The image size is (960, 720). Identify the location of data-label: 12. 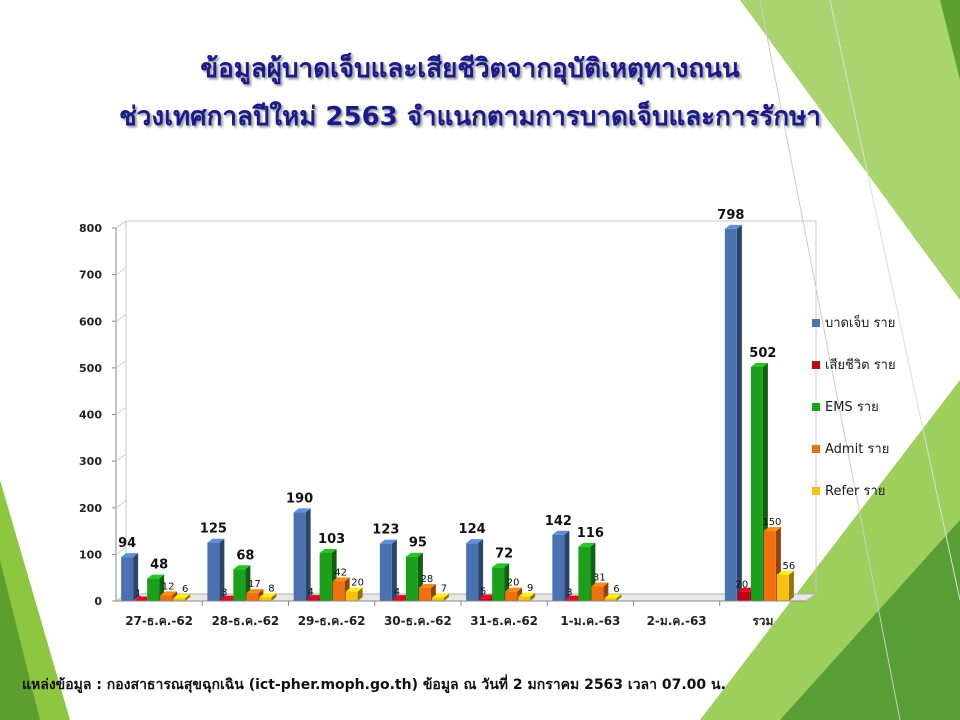
(168, 586).